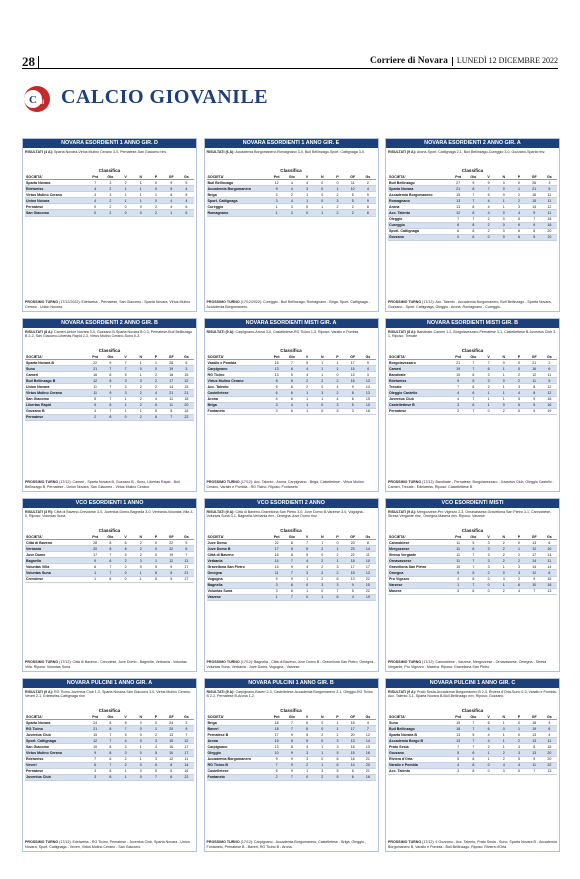 This screenshot has width=580, height=879. Describe the element at coordinates (95, 537) in the screenshot. I see `column-header: Pnt` at that location.